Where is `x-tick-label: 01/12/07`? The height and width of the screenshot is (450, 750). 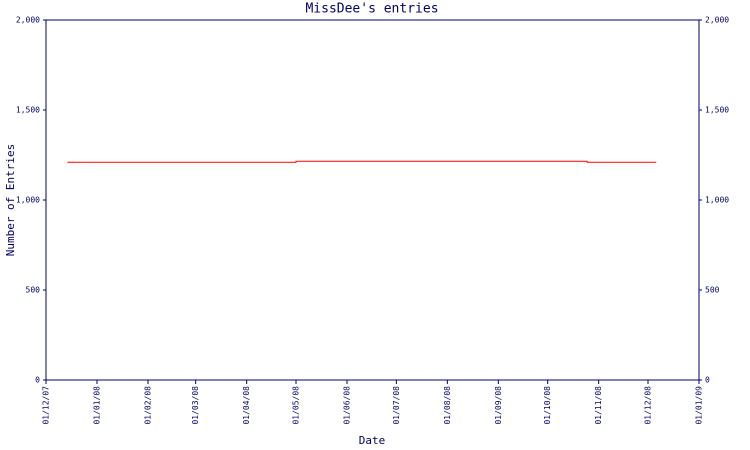 x-tick-label: 01/12/07 is located at coordinates (46, 405).